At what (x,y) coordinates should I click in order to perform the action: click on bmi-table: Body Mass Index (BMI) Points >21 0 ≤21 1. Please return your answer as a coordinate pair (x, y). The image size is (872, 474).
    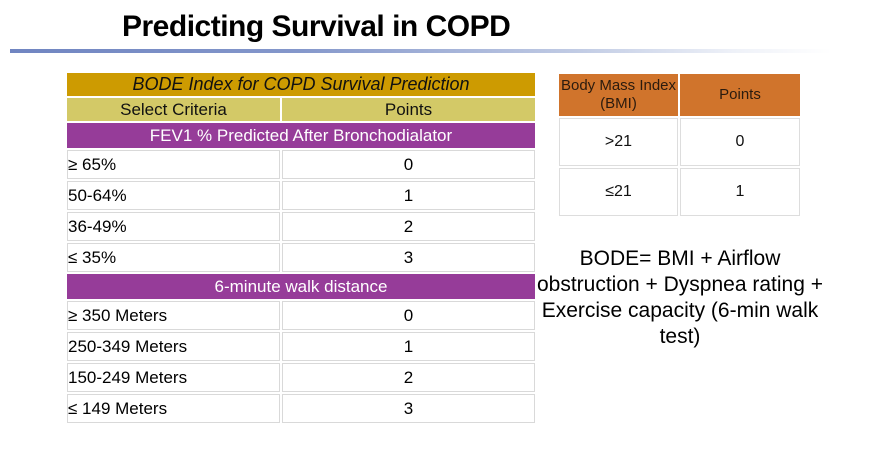
    Looking at the image, I should click on (679, 145).